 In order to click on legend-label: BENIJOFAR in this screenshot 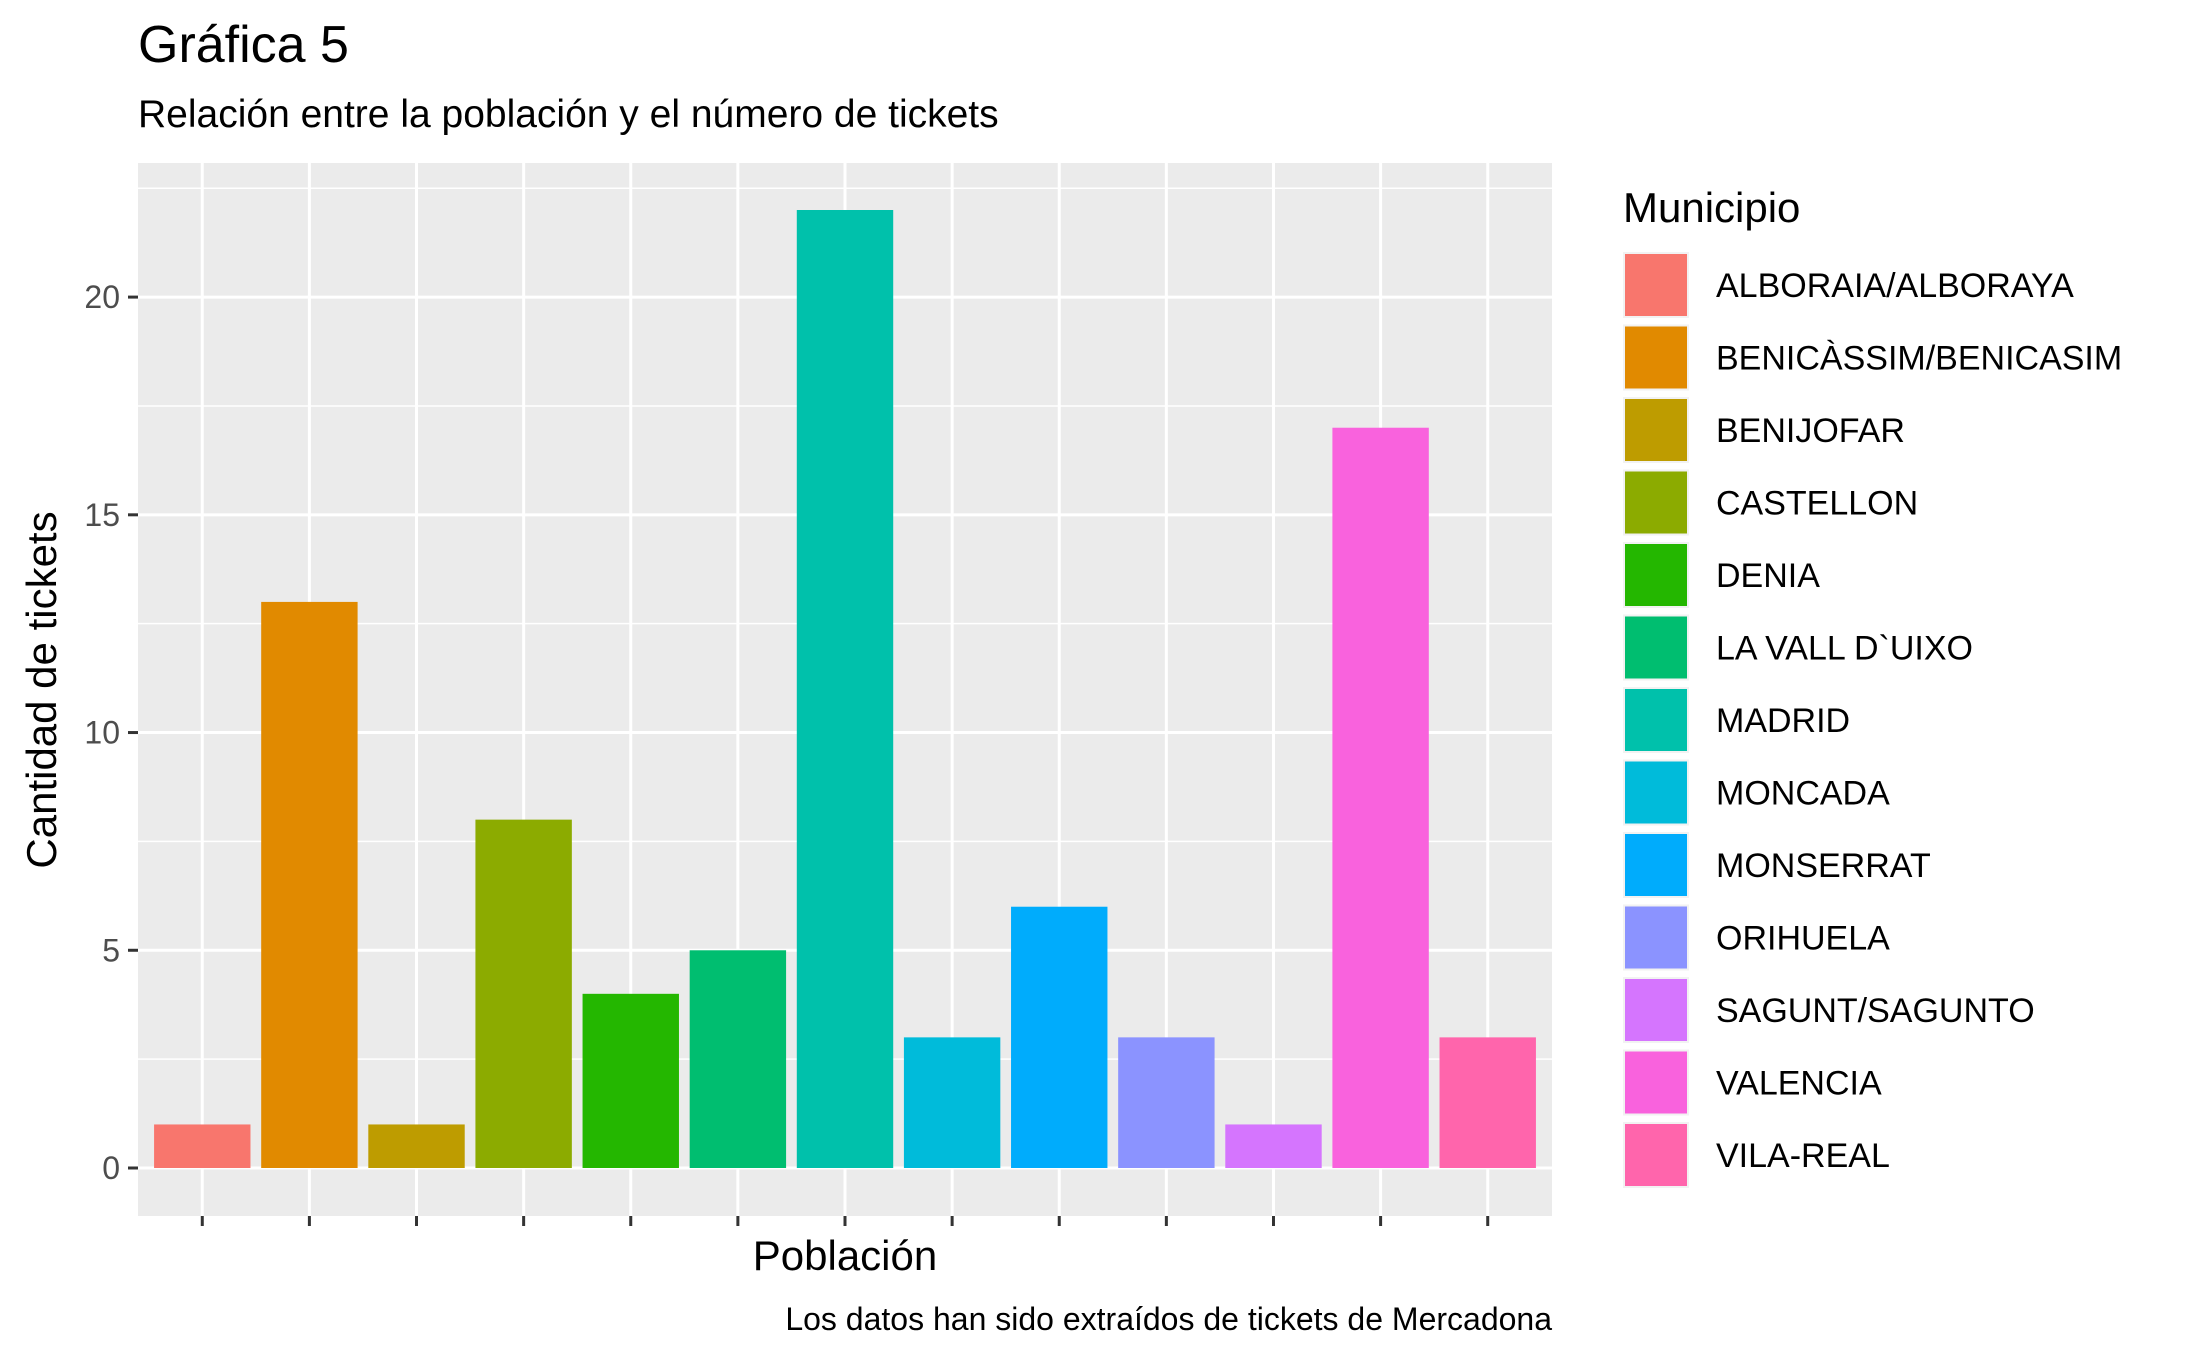, I will do `click(1810, 431)`.